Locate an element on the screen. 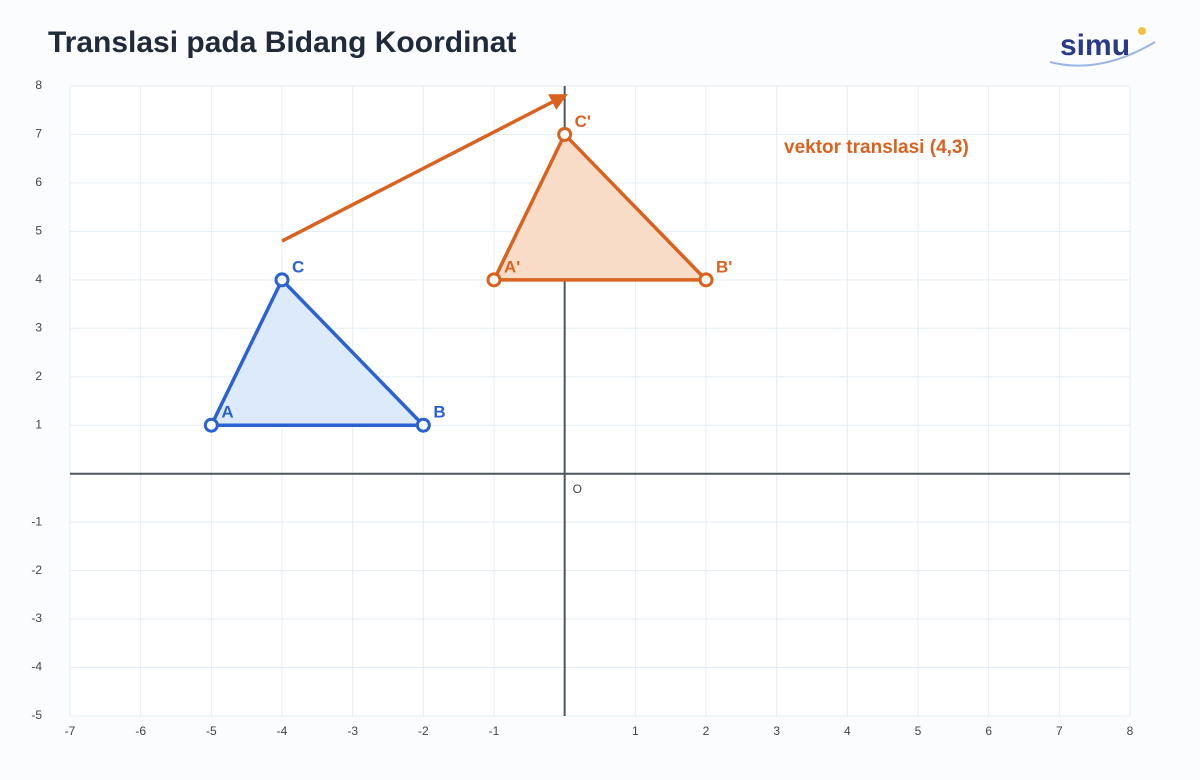 The image size is (1200, 780). logo-swoosh is located at coordinates (1102, 54).